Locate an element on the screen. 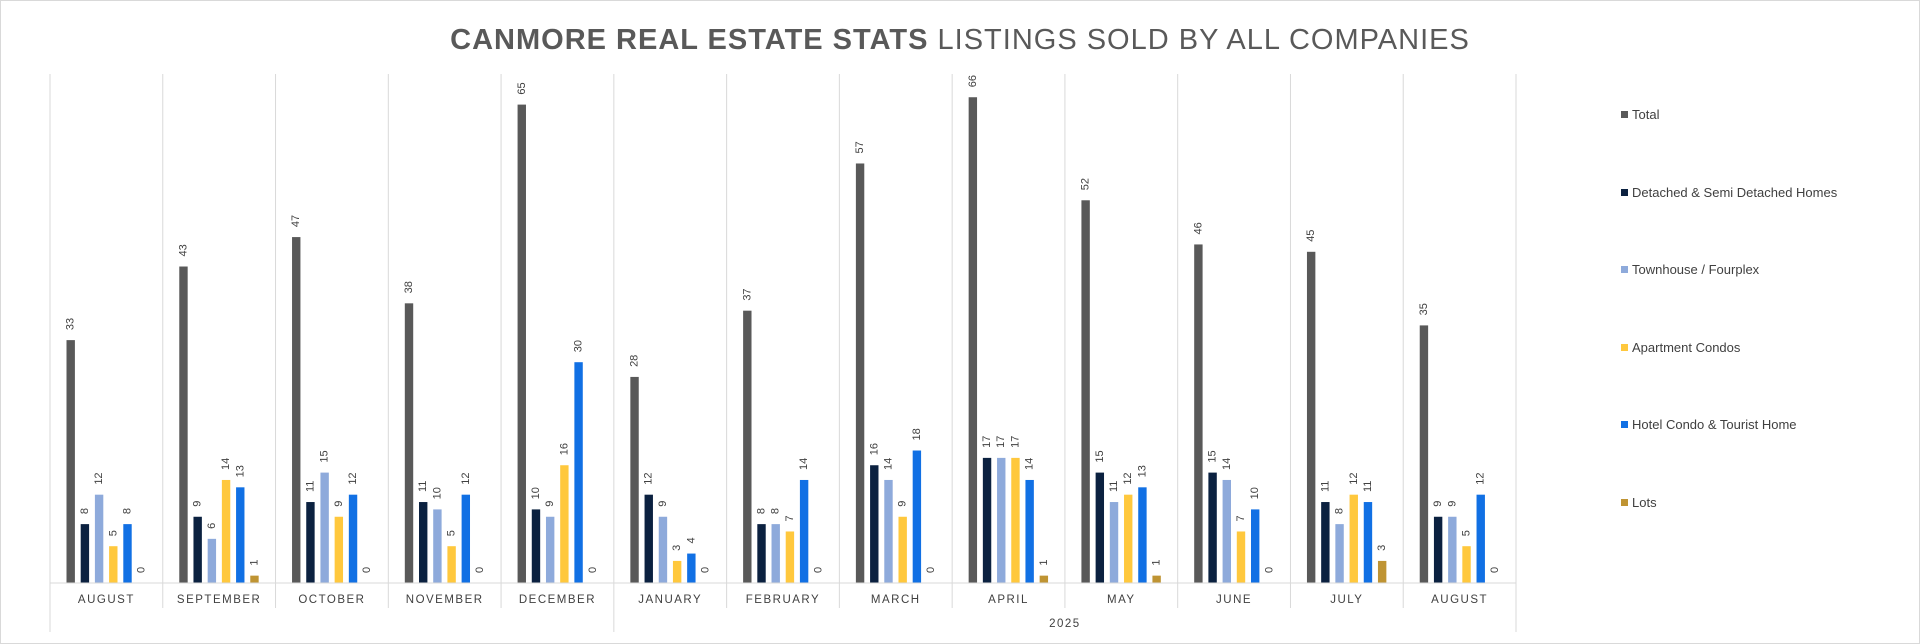 The height and width of the screenshot is (644, 1920). data-label: 33 is located at coordinates (71, 324).